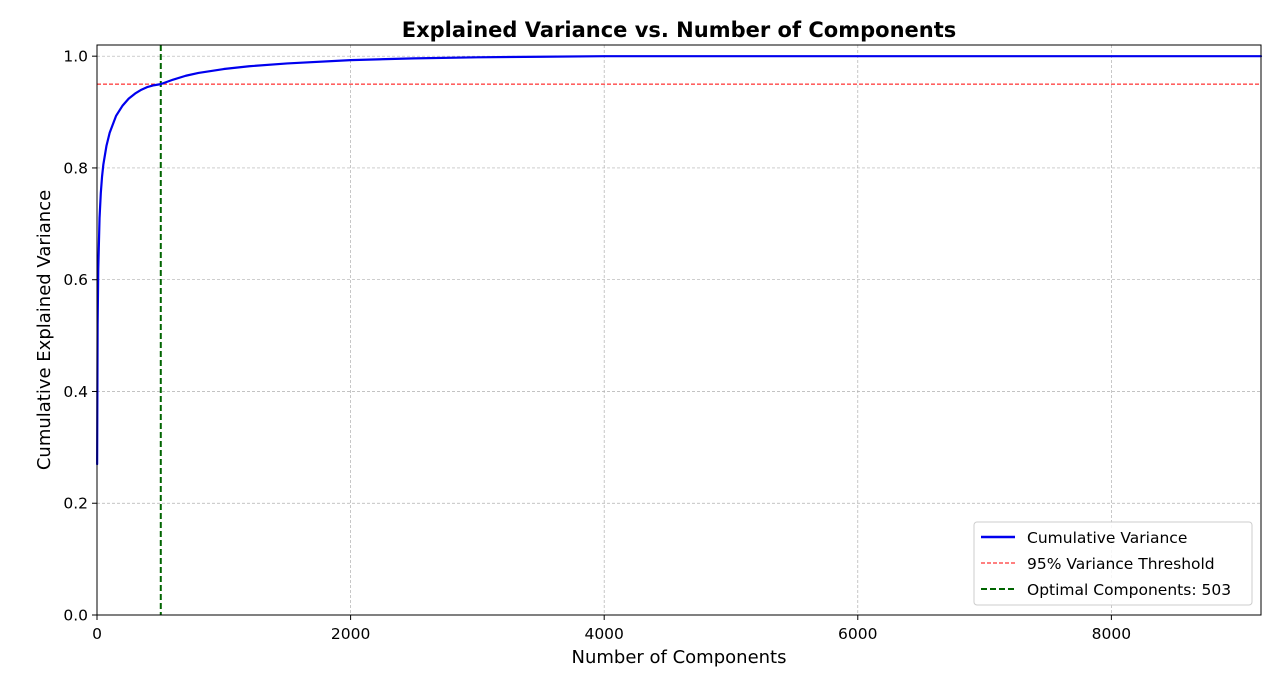 This screenshot has width=1280, height=696. What do you see at coordinates (1111, 634) in the screenshot?
I see `x-tick-label: 8000` at bounding box center [1111, 634].